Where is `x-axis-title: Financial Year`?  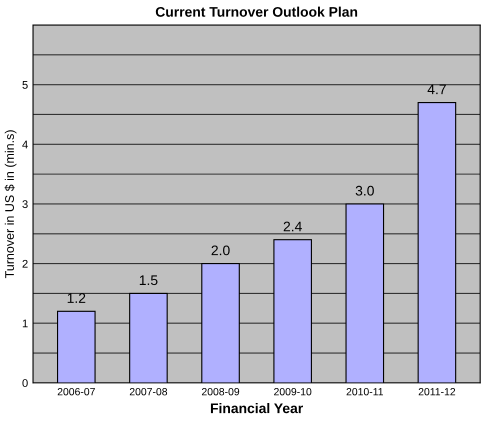
x-axis-title: Financial Year is located at coordinates (256, 408).